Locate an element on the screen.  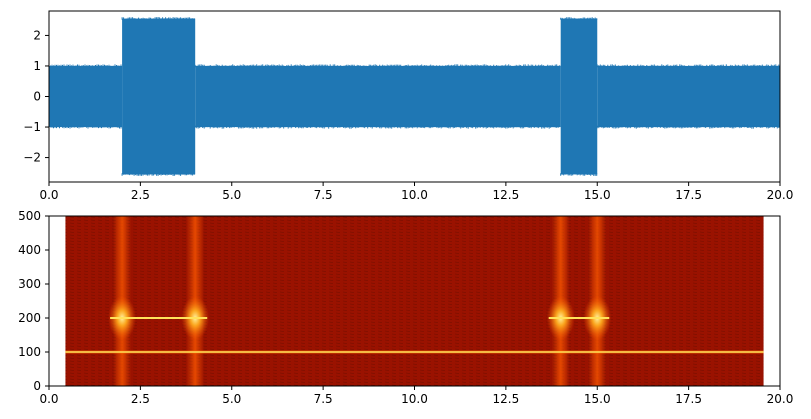
spectrogram-x-tick-label: 12.5 is located at coordinates (506, 399).